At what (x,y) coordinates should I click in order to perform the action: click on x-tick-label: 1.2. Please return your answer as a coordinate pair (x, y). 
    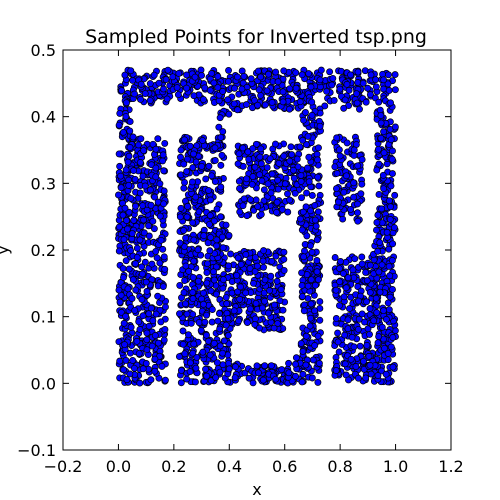
    Looking at the image, I should click on (450, 466).